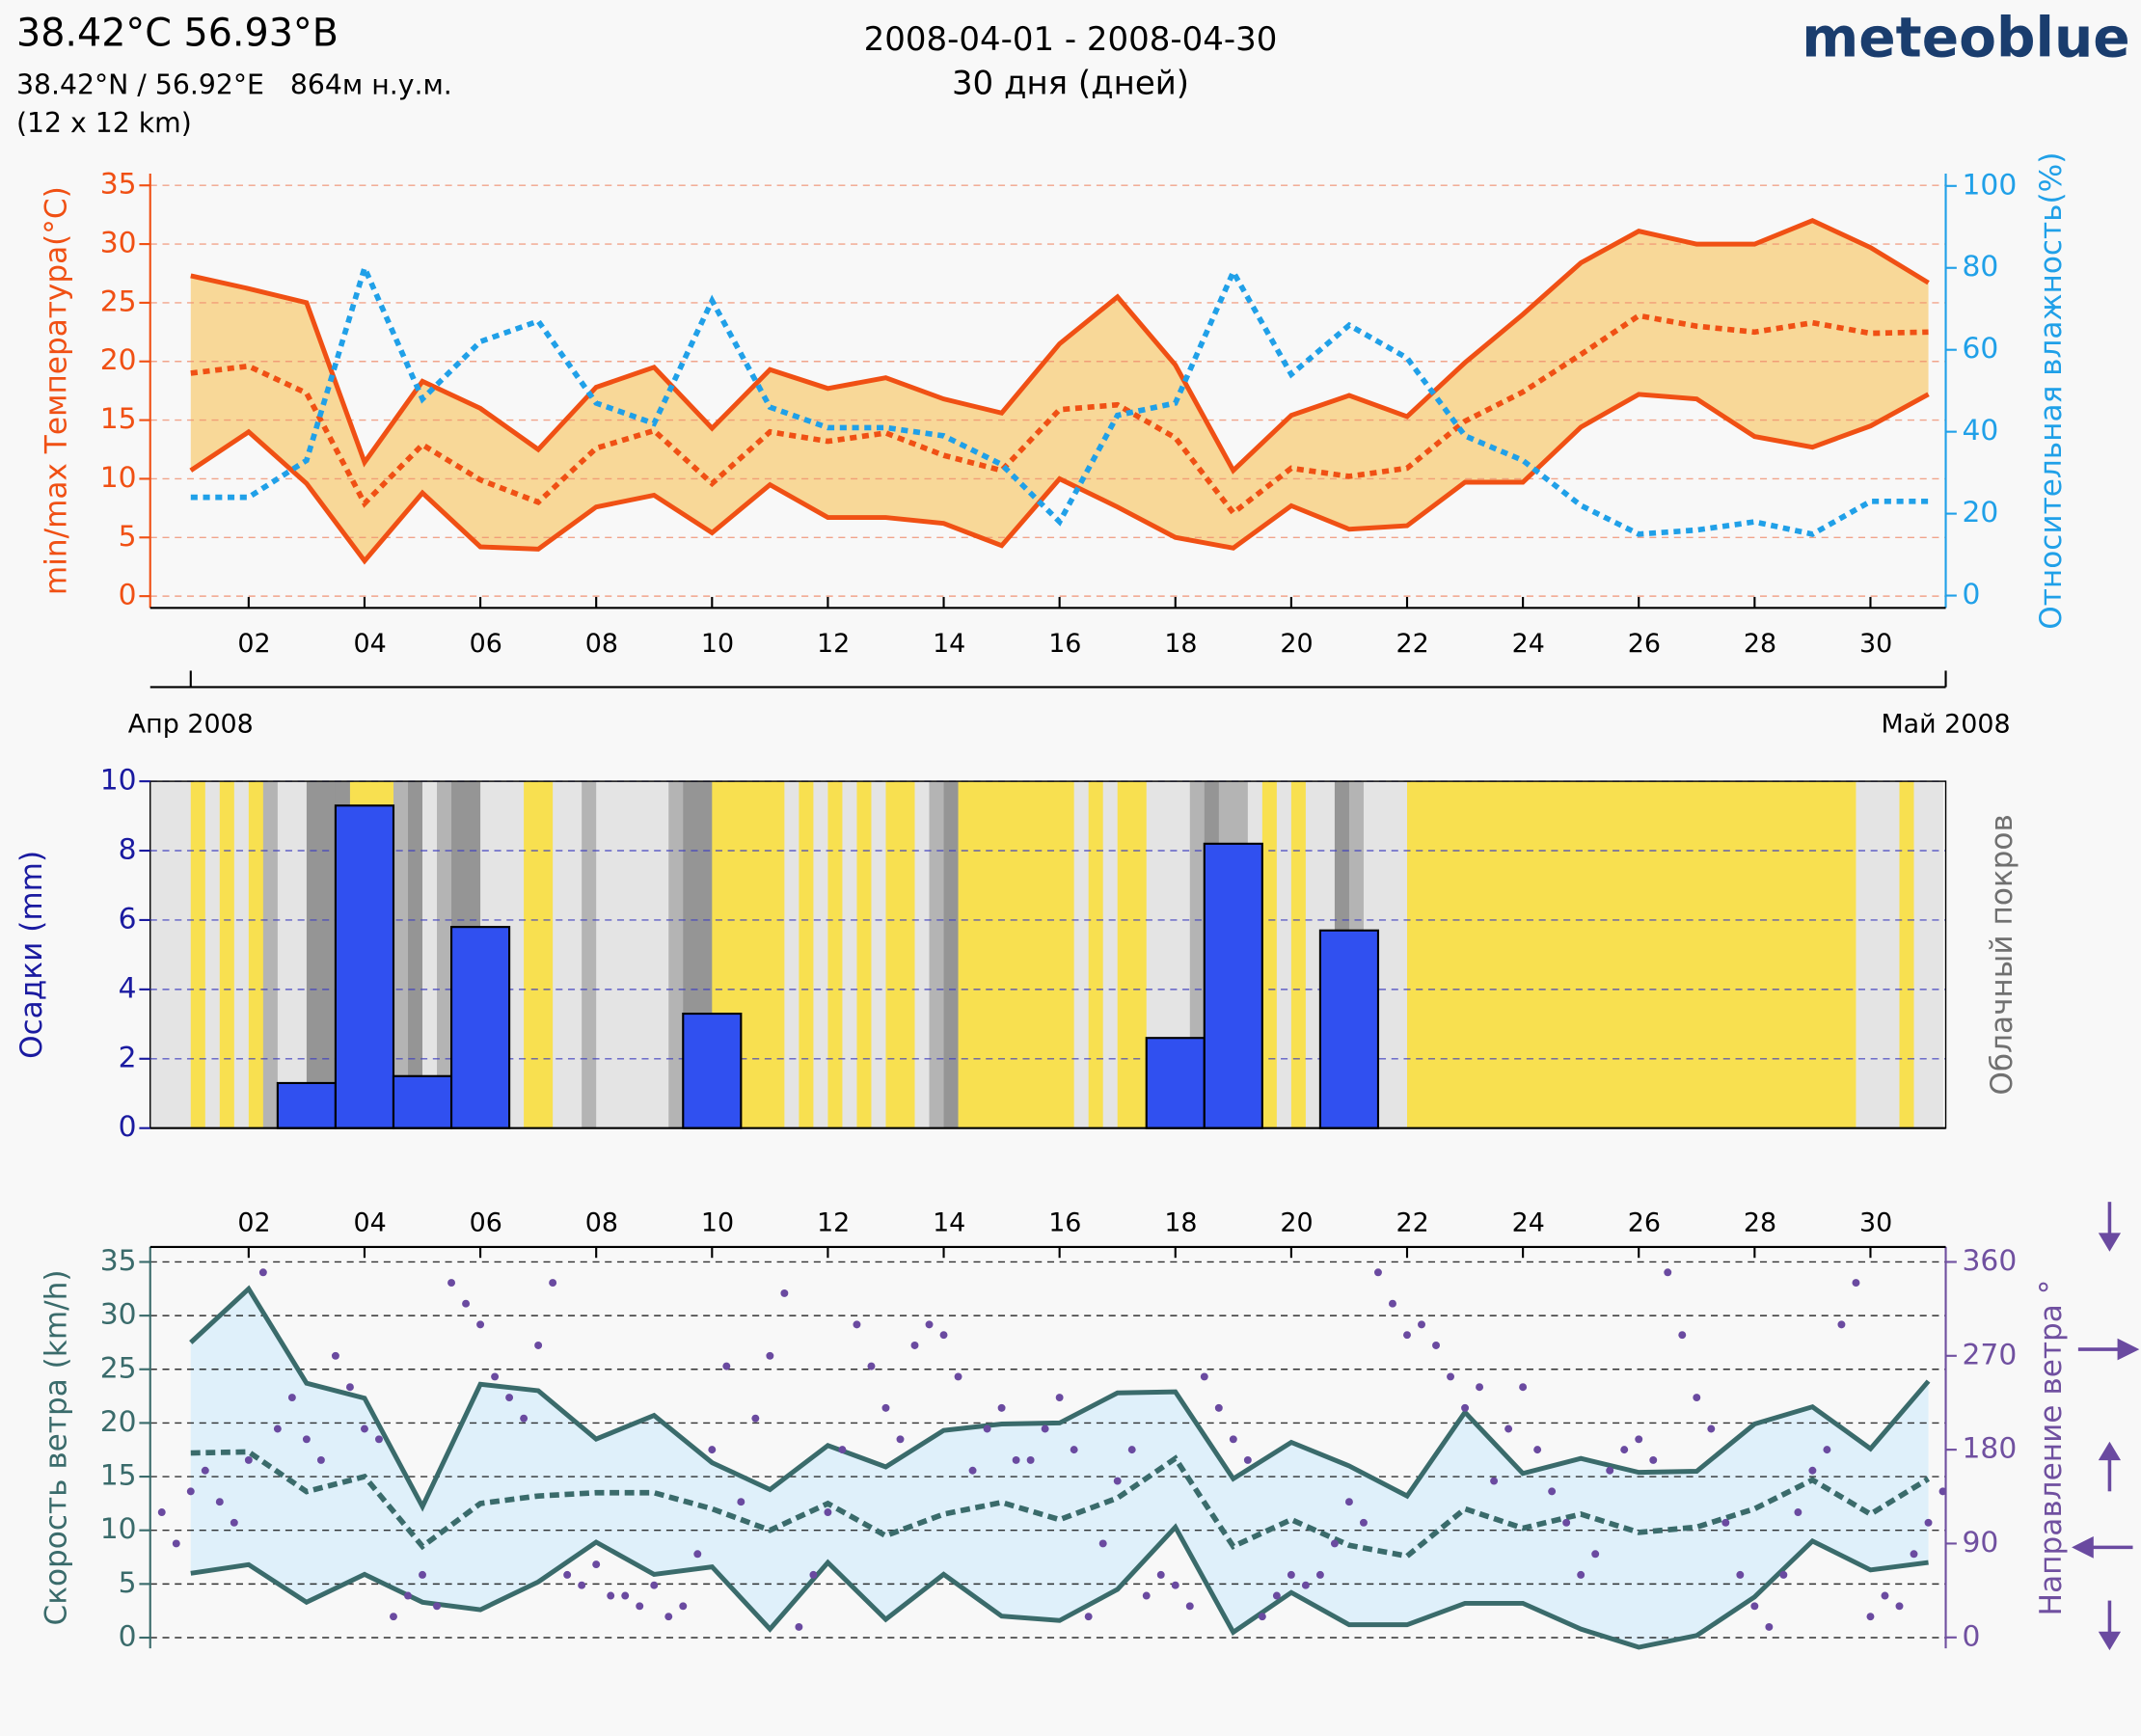 The height and width of the screenshot is (1736, 2141). Describe the element at coordinates (118, 1261) in the screenshot. I see `y-tick-label: 35` at that location.